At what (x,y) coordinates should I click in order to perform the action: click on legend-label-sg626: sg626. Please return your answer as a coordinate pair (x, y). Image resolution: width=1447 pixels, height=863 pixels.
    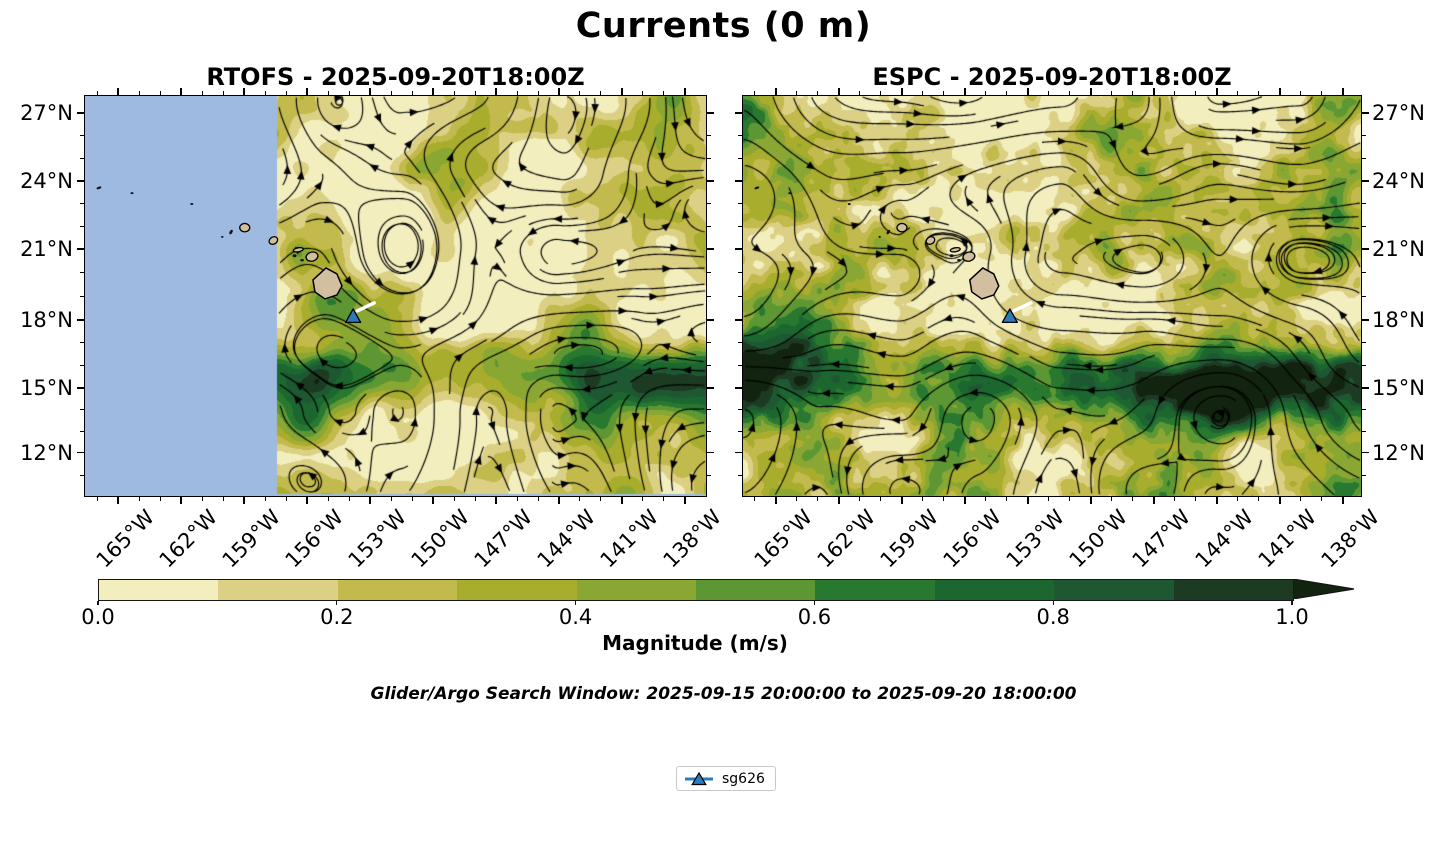
    Looking at the image, I should click on (743, 778).